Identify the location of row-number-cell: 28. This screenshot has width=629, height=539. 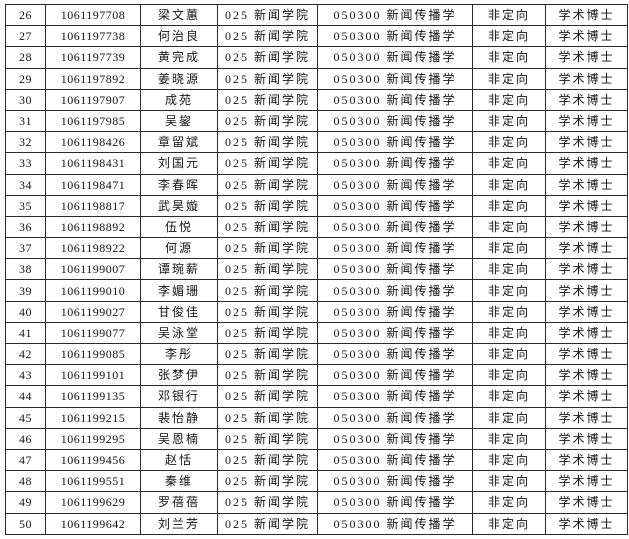
(25, 57).